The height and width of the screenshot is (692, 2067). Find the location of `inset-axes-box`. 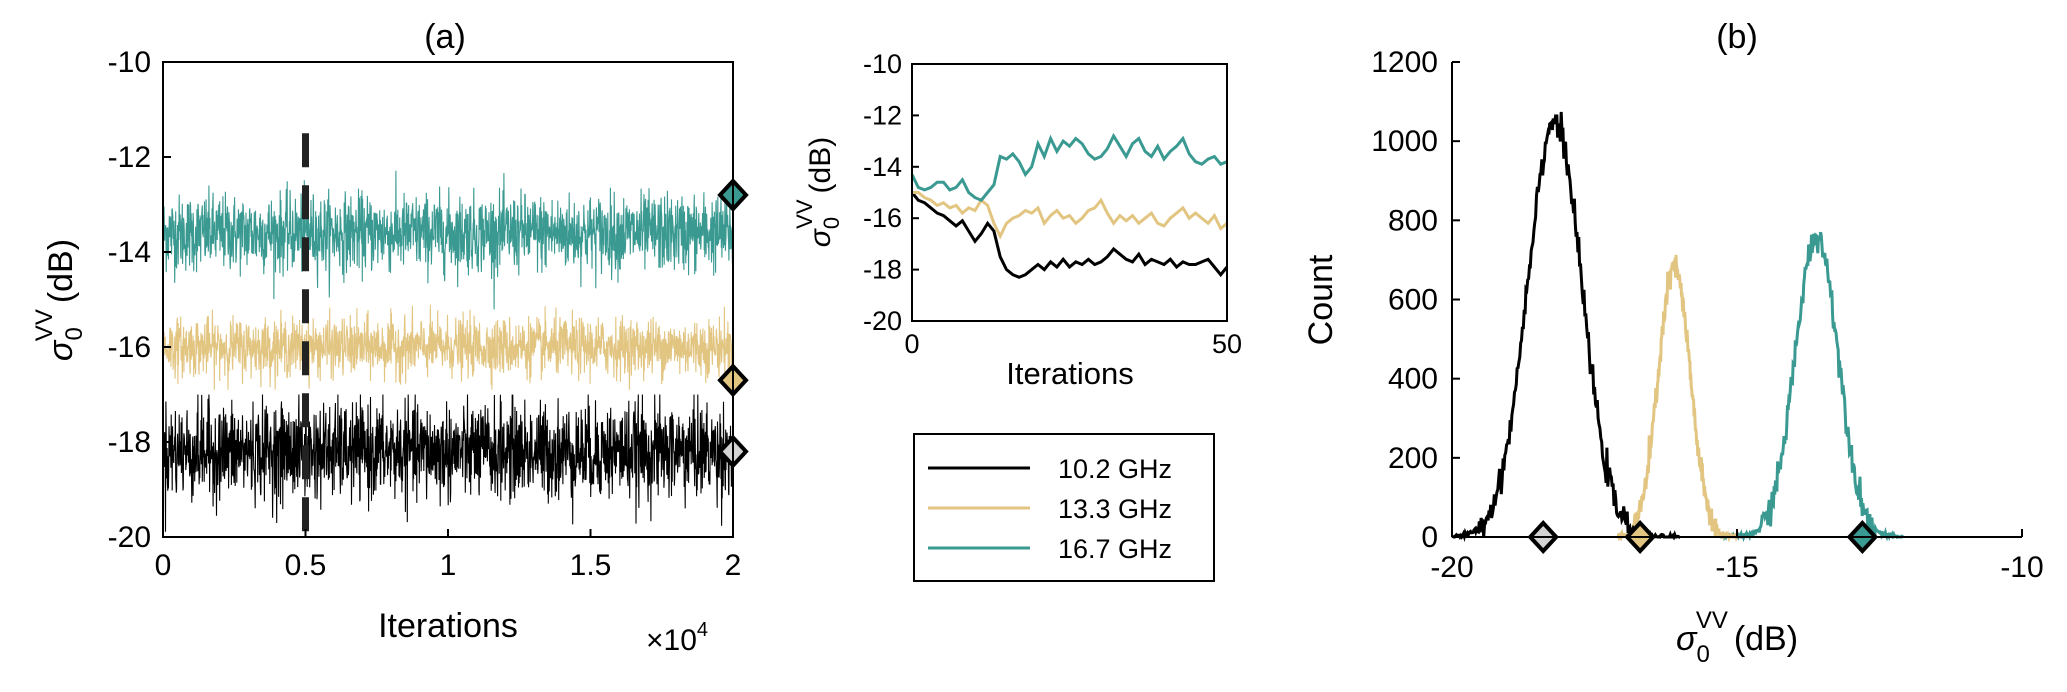

inset-axes-box is located at coordinates (1069, 192).